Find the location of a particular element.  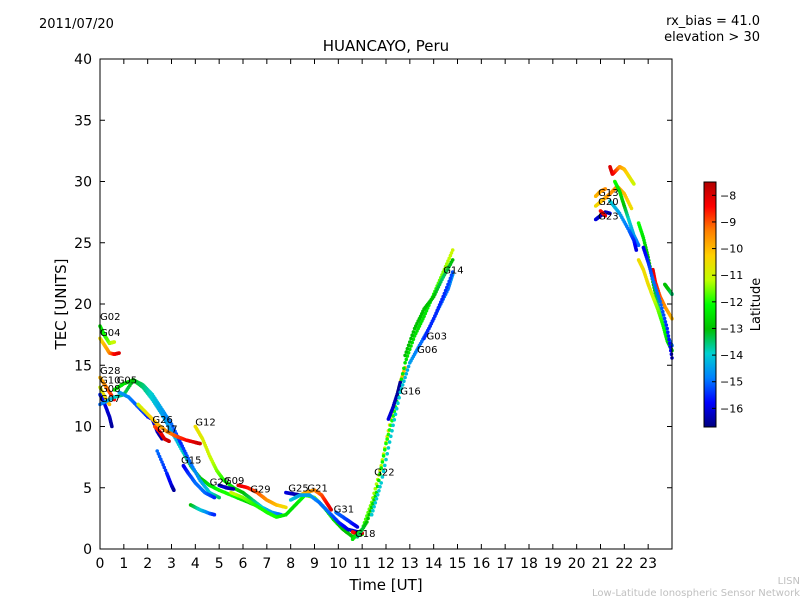

series-g31 is located at coordinates (347, 519).